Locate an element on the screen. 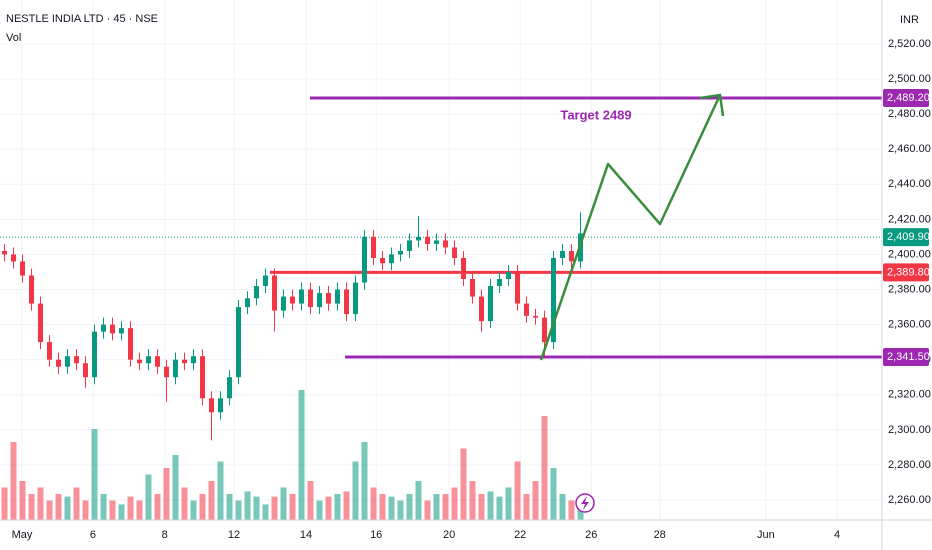  x-tick-label: 6 is located at coordinates (93, 535).